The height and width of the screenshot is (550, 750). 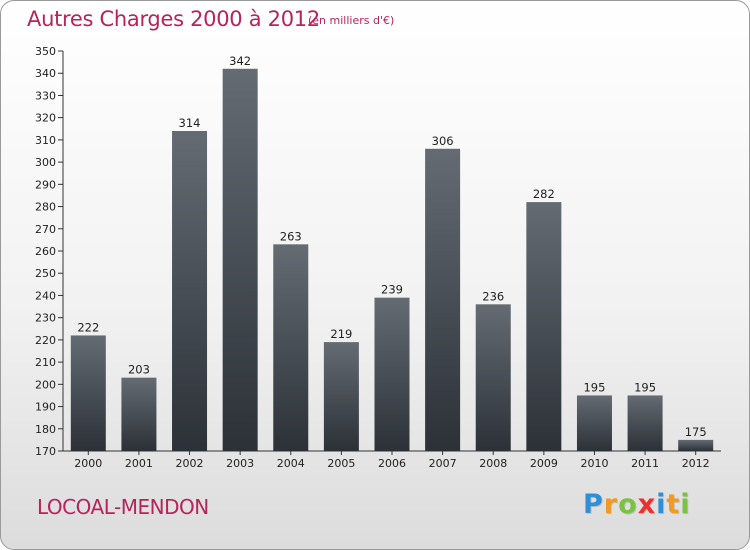 What do you see at coordinates (645, 387) in the screenshot?
I see `data-label-2011: 195` at bounding box center [645, 387].